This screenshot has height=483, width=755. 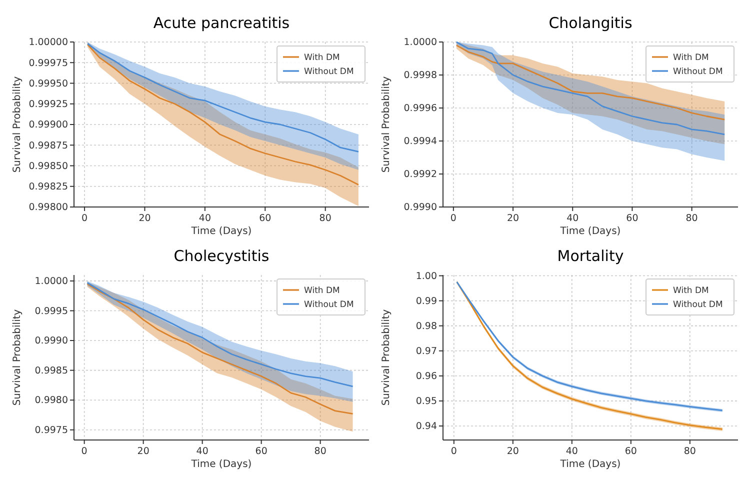 I want to click on y-tick-label: 0.99950, so click(x=48, y=84).